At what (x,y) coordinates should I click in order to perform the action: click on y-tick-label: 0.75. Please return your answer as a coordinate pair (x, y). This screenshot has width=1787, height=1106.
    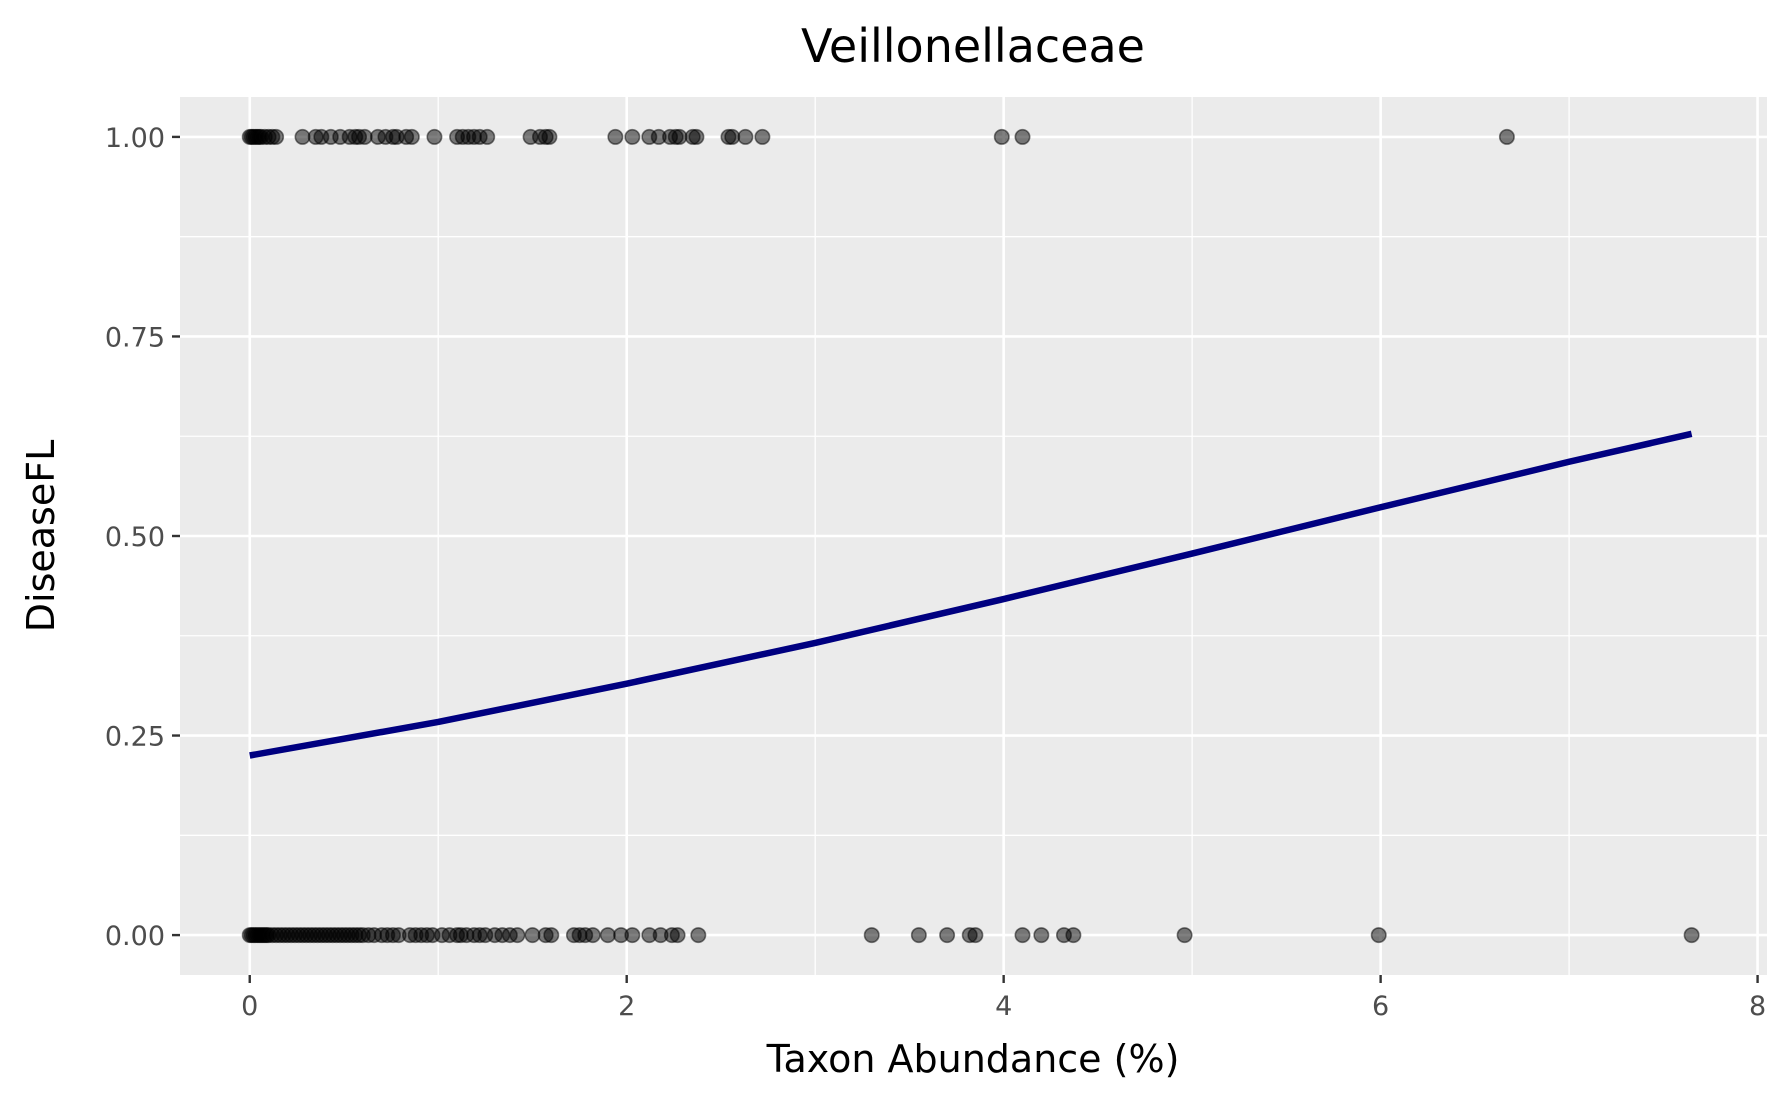
    Looking at the image, I should click on (135, 337).